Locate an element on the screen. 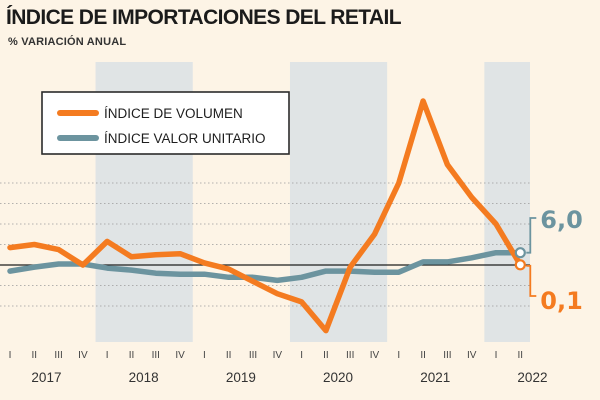 The image size is (600, 400). legend-label-valor-unitario: ÍNDICE VALOR UNITARIO is located at coordinates (185, 138).